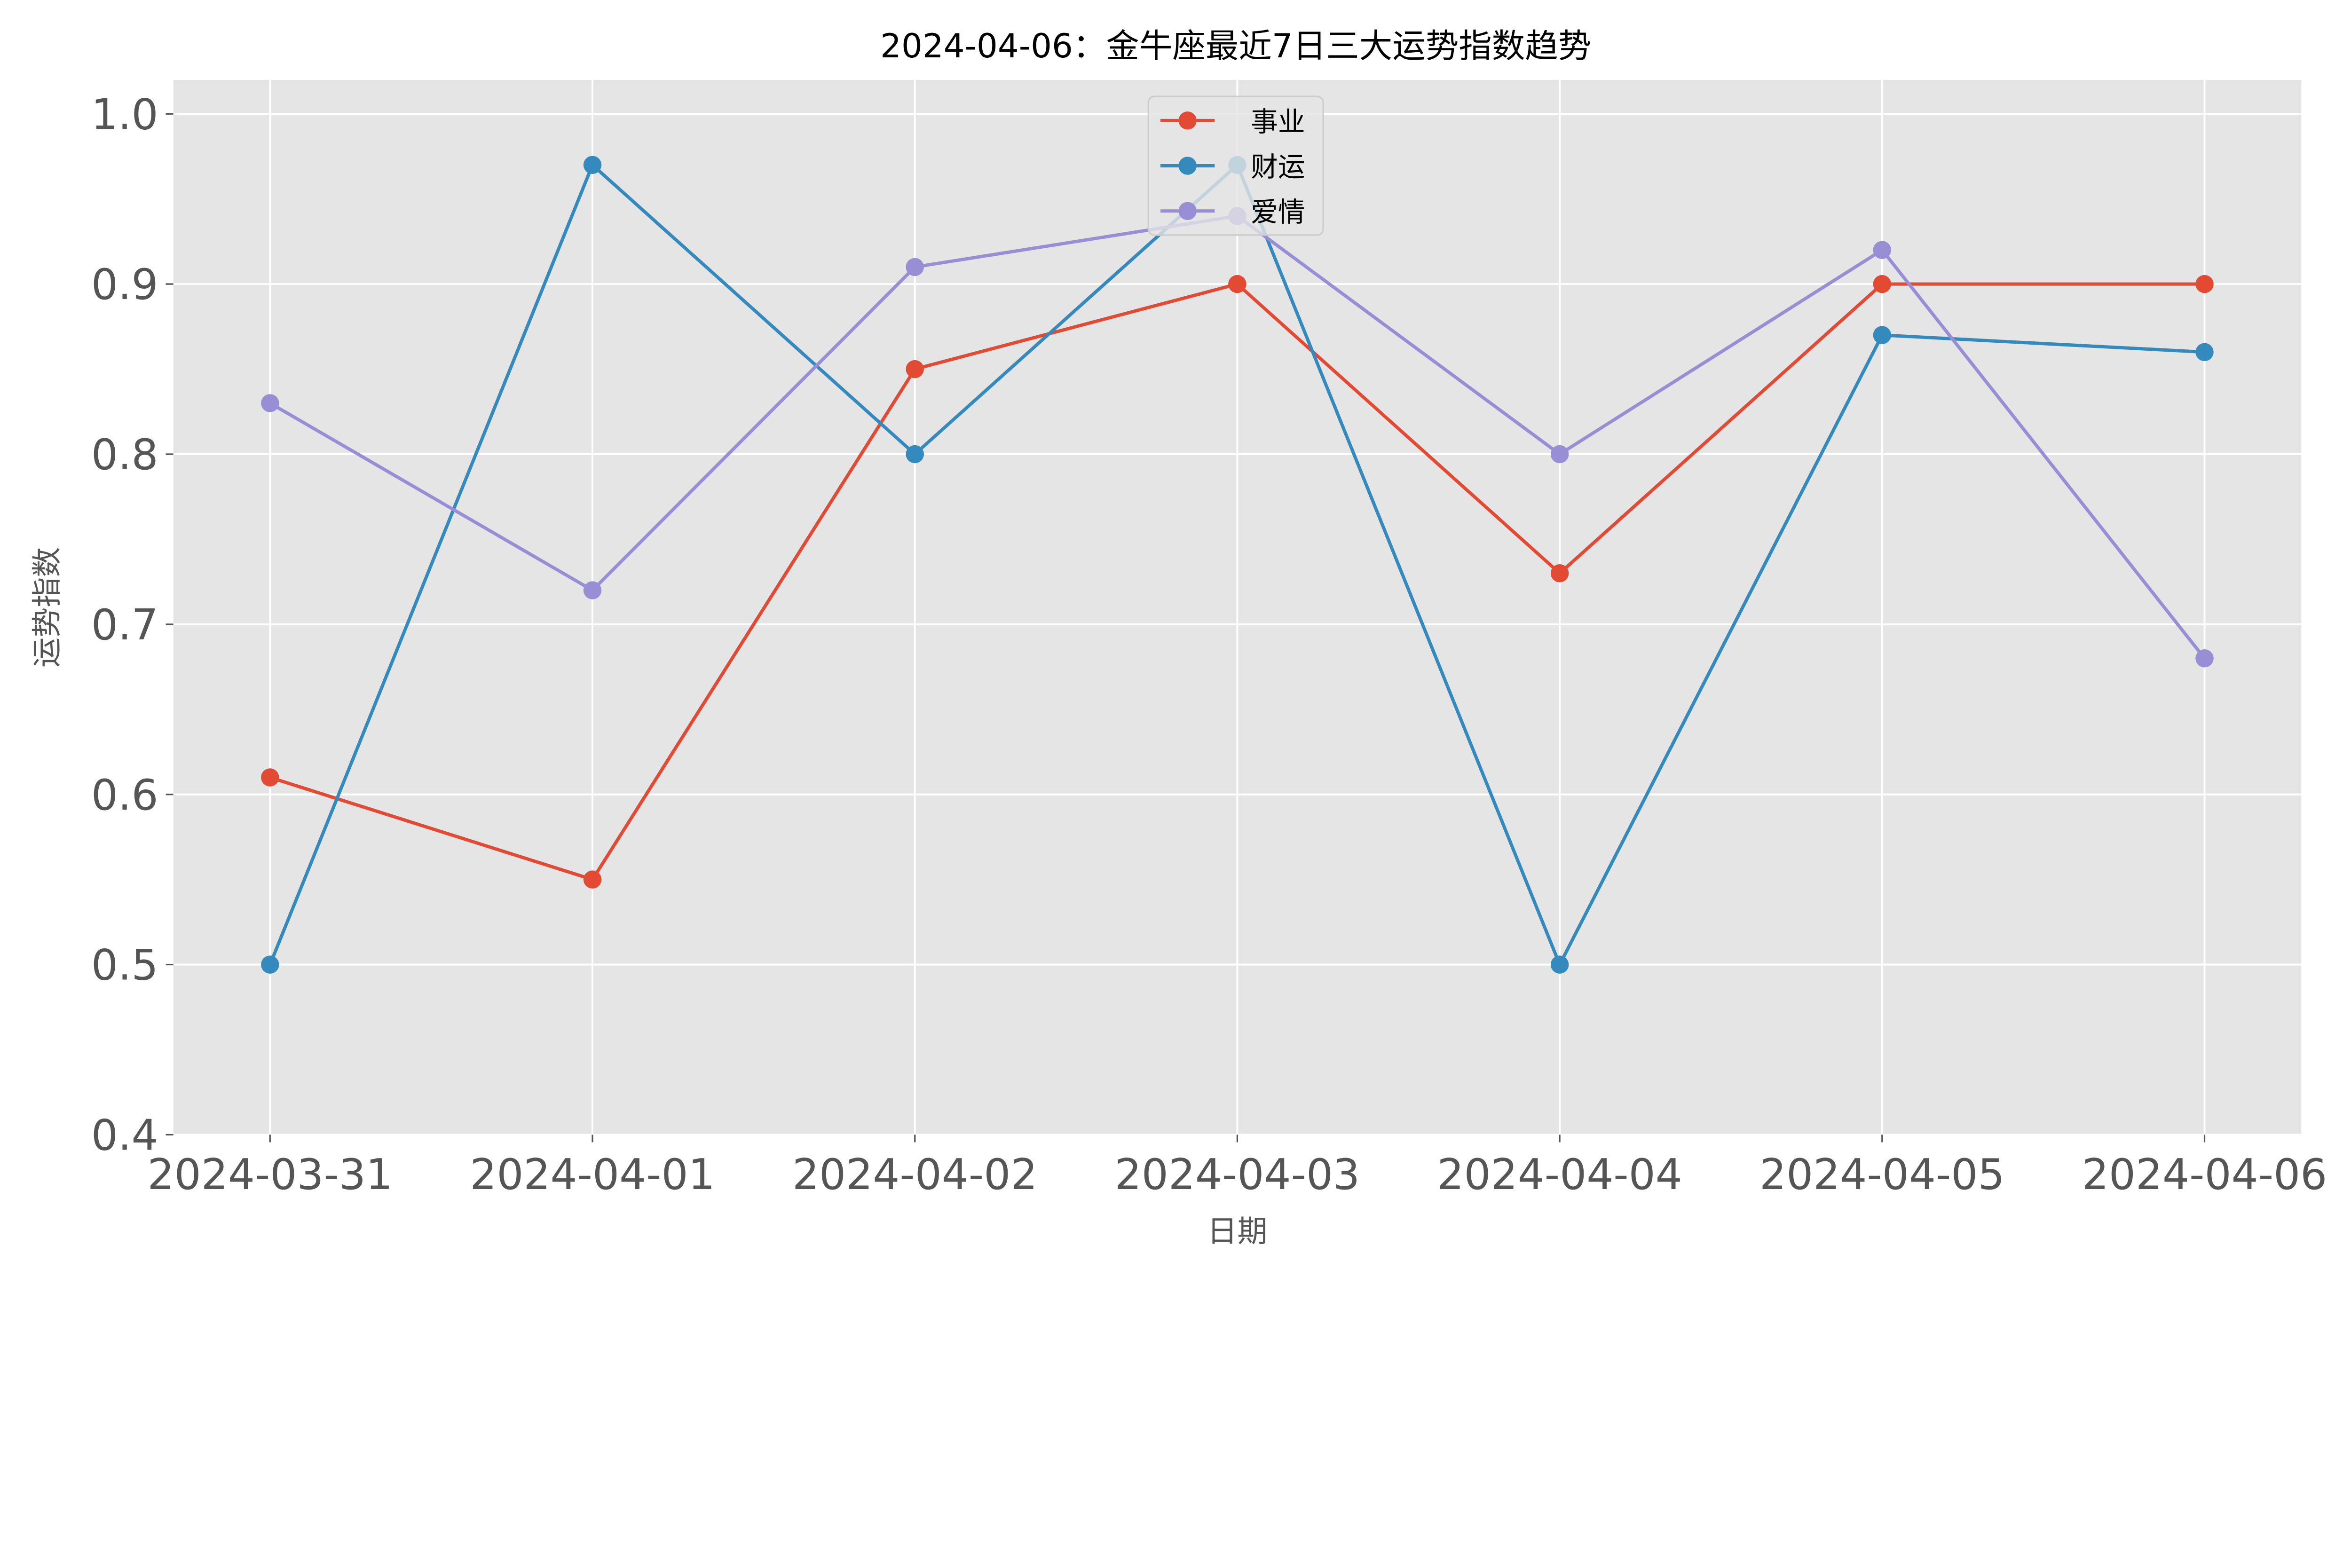 This screenshot has width=2351, height=1568. What do you see at coordinates (270, 1175) in the screenshot?
I see `x-tick-label: 2024-03-31` at bounding box center [270, 1175].